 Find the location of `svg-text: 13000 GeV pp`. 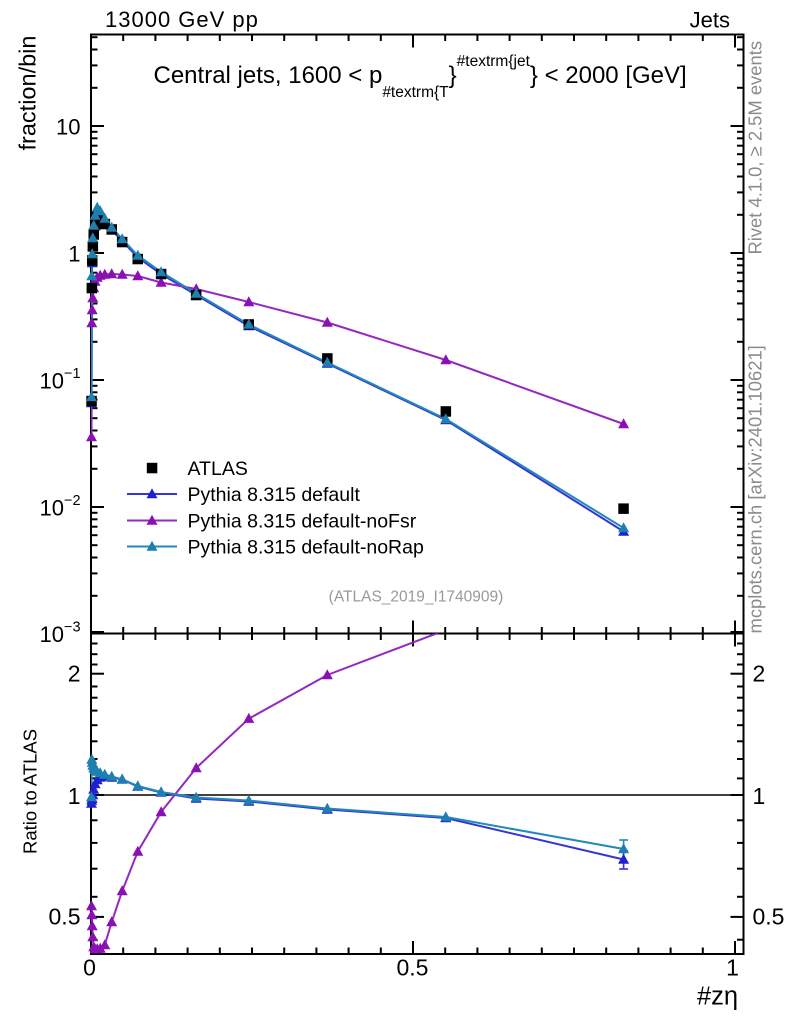

svg-text: 13000 GeV pp is located at coordinates (182, 19).